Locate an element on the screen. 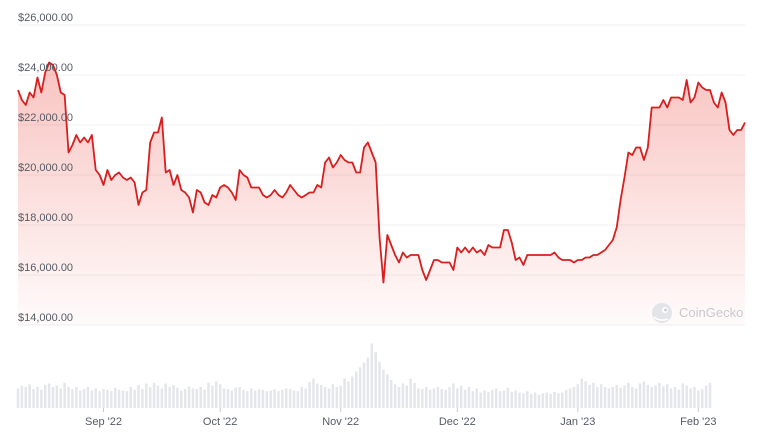  watermark-text: CoinGecko is located at coordinates (711, 312).